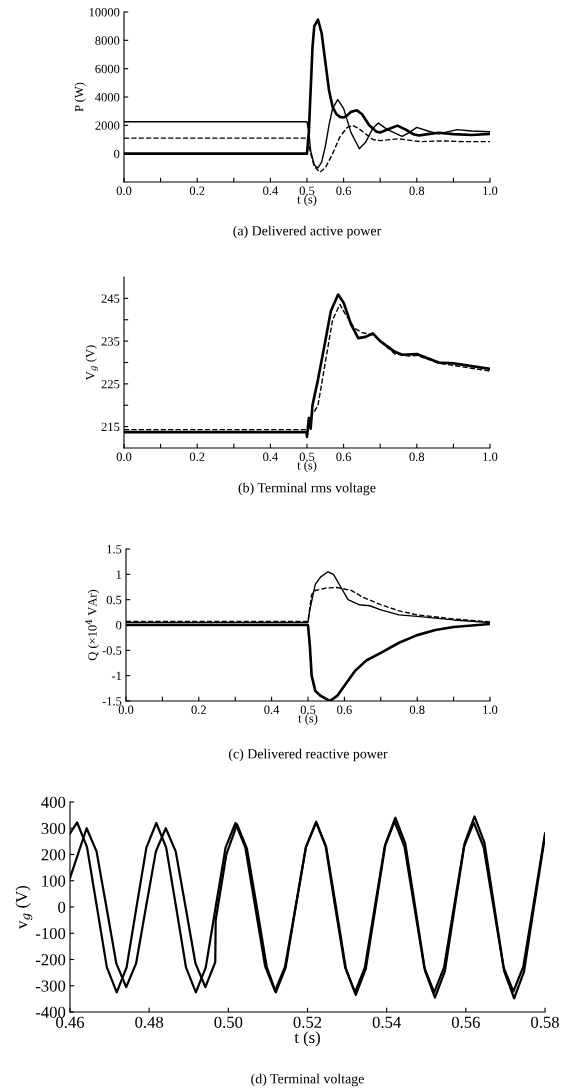 The width and height of the screenshot is (571, 1091). Describe the element at coordinates (116, 675) in the screenshot. I see `y-tick-label: -1` at that location.